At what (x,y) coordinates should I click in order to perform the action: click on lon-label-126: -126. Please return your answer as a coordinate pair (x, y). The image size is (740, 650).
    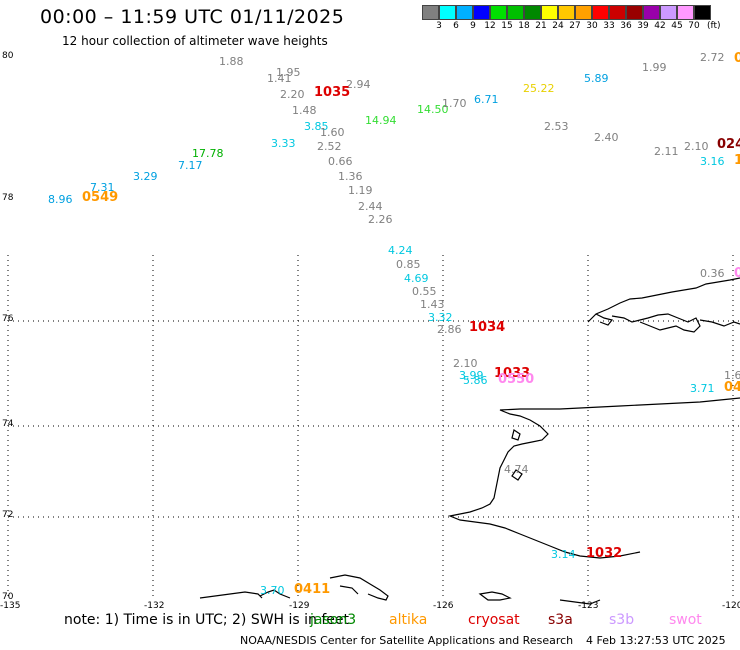
    Looking at the image, I should click on (443, 606).